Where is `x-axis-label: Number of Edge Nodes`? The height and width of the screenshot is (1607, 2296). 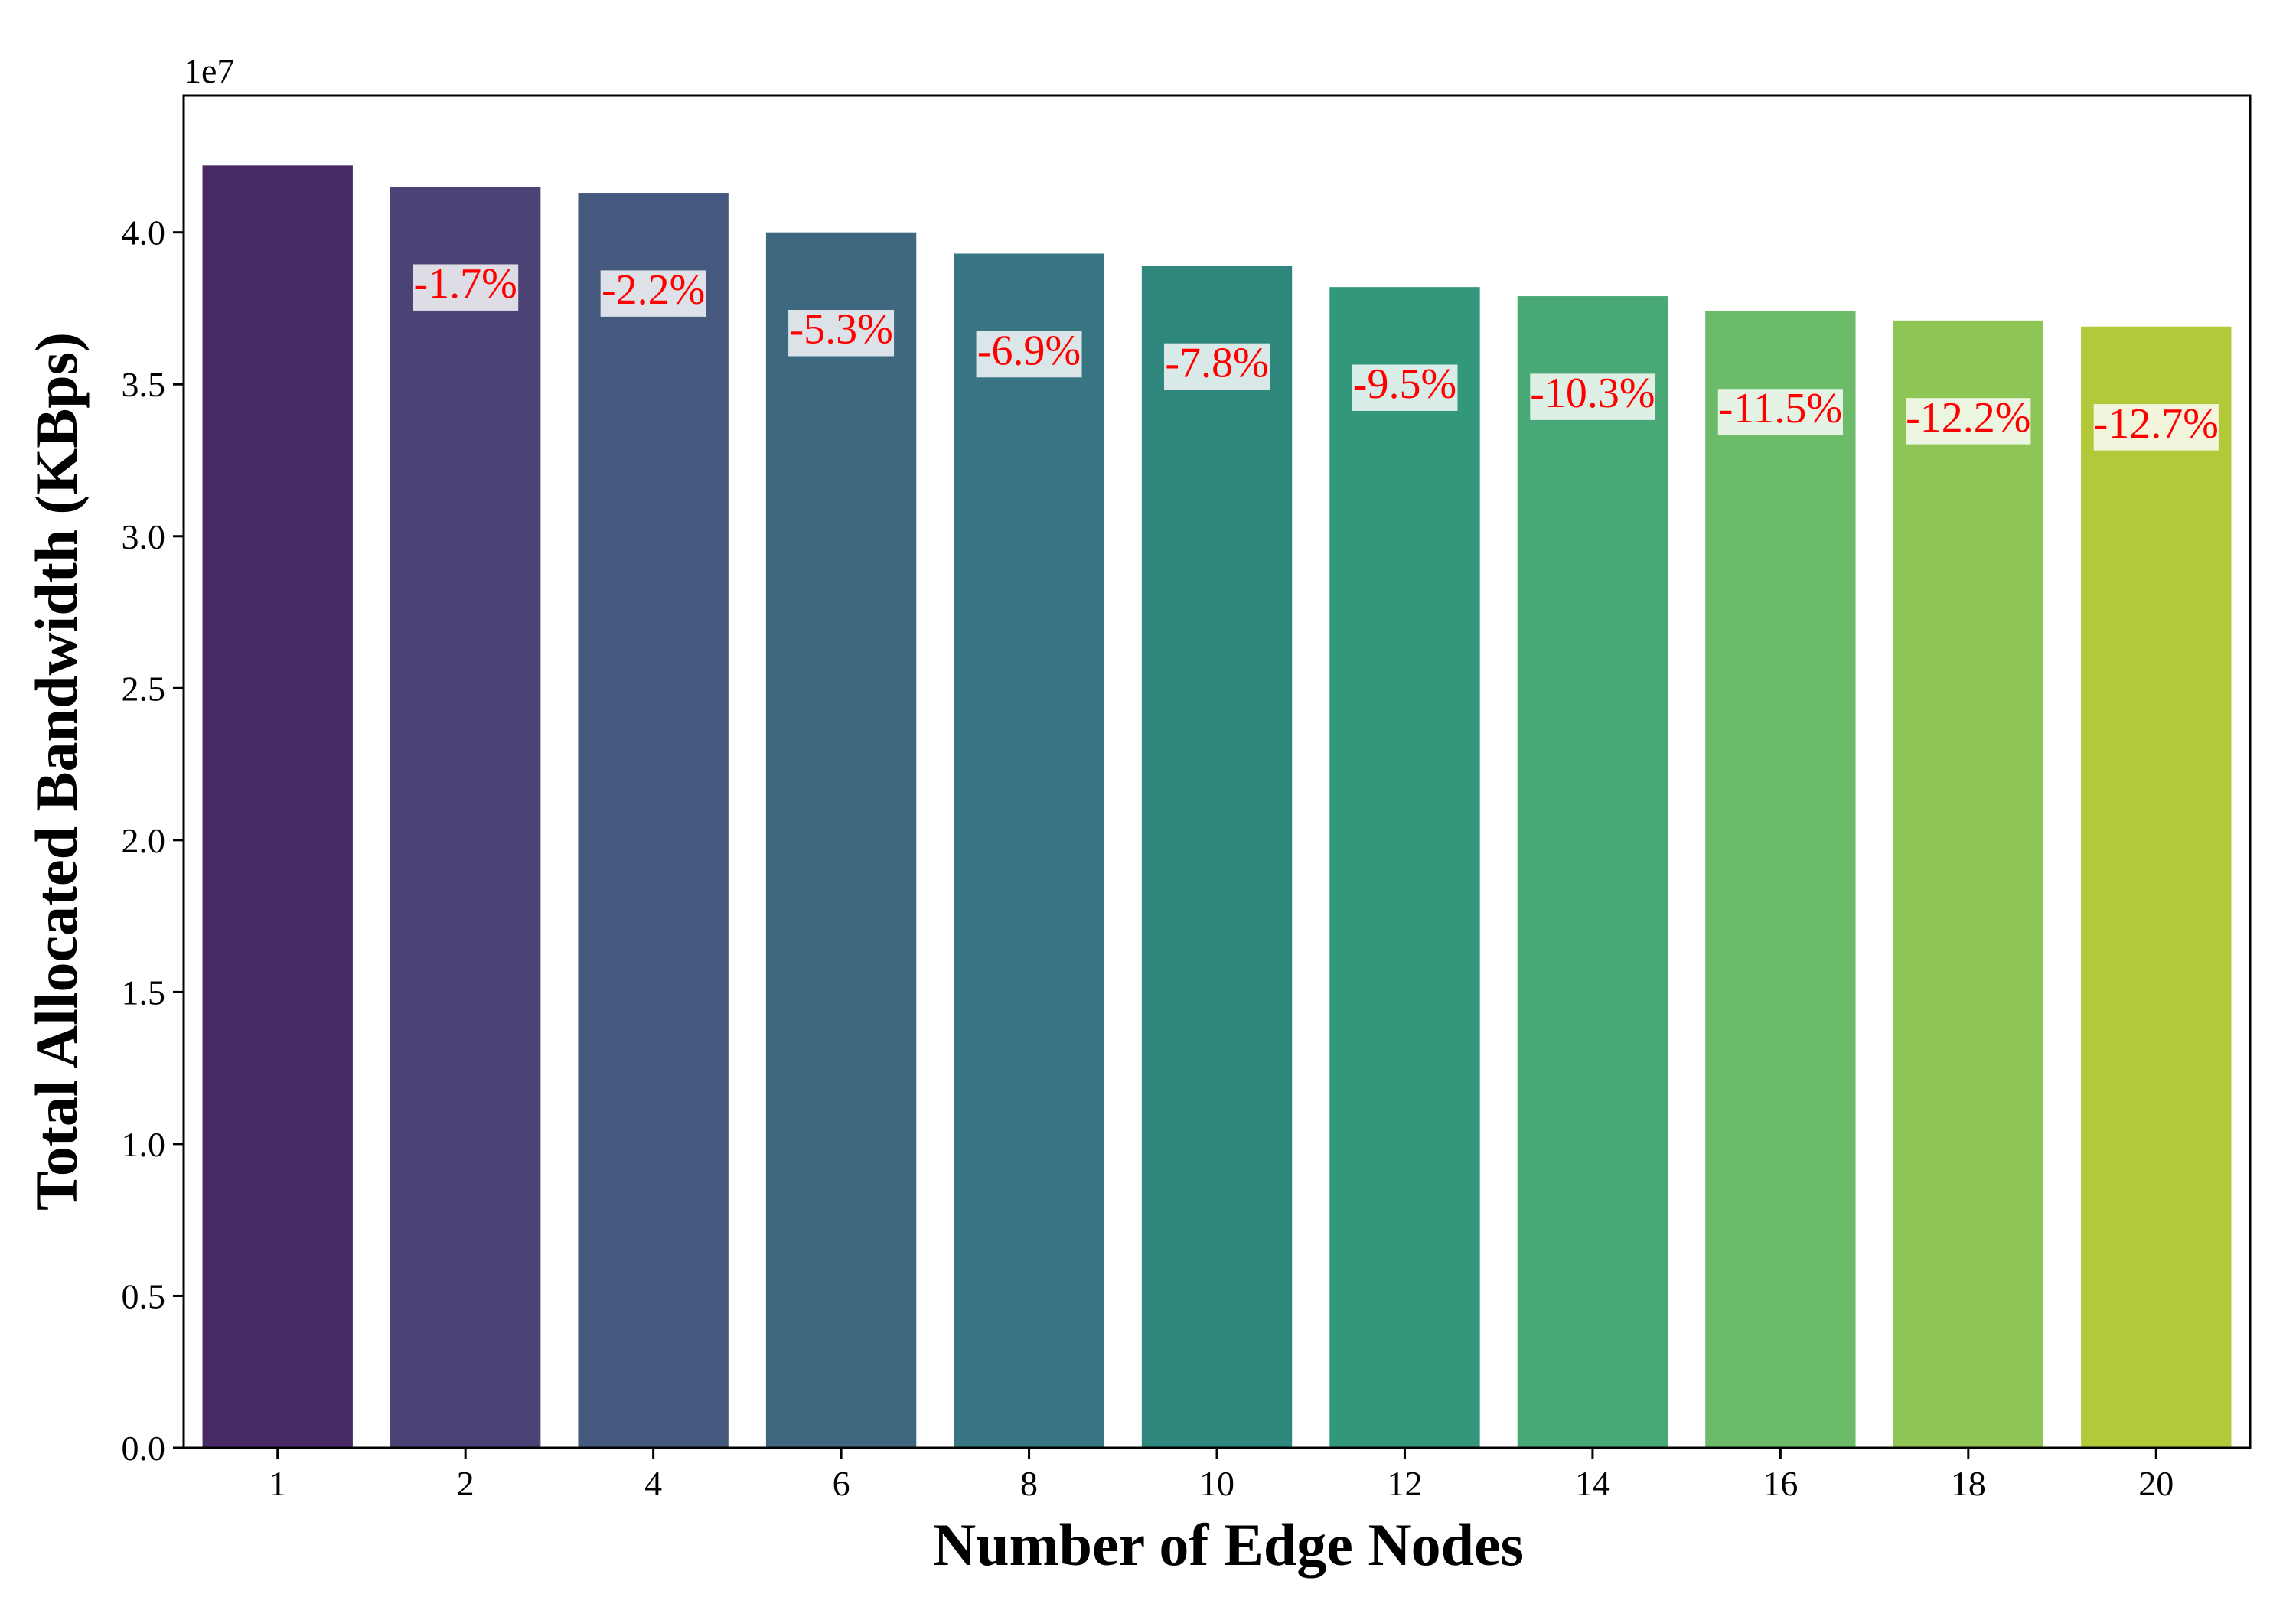 x-axis-label: Number of Edge Nodes is located at coordinates (1228, 1544).